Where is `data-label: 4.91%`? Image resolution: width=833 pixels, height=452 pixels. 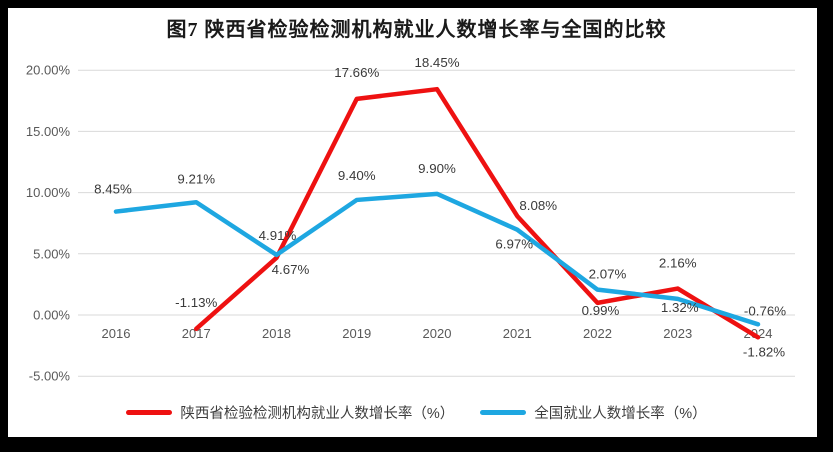 data-label: 4.91% is located at coordinates (278, 235).